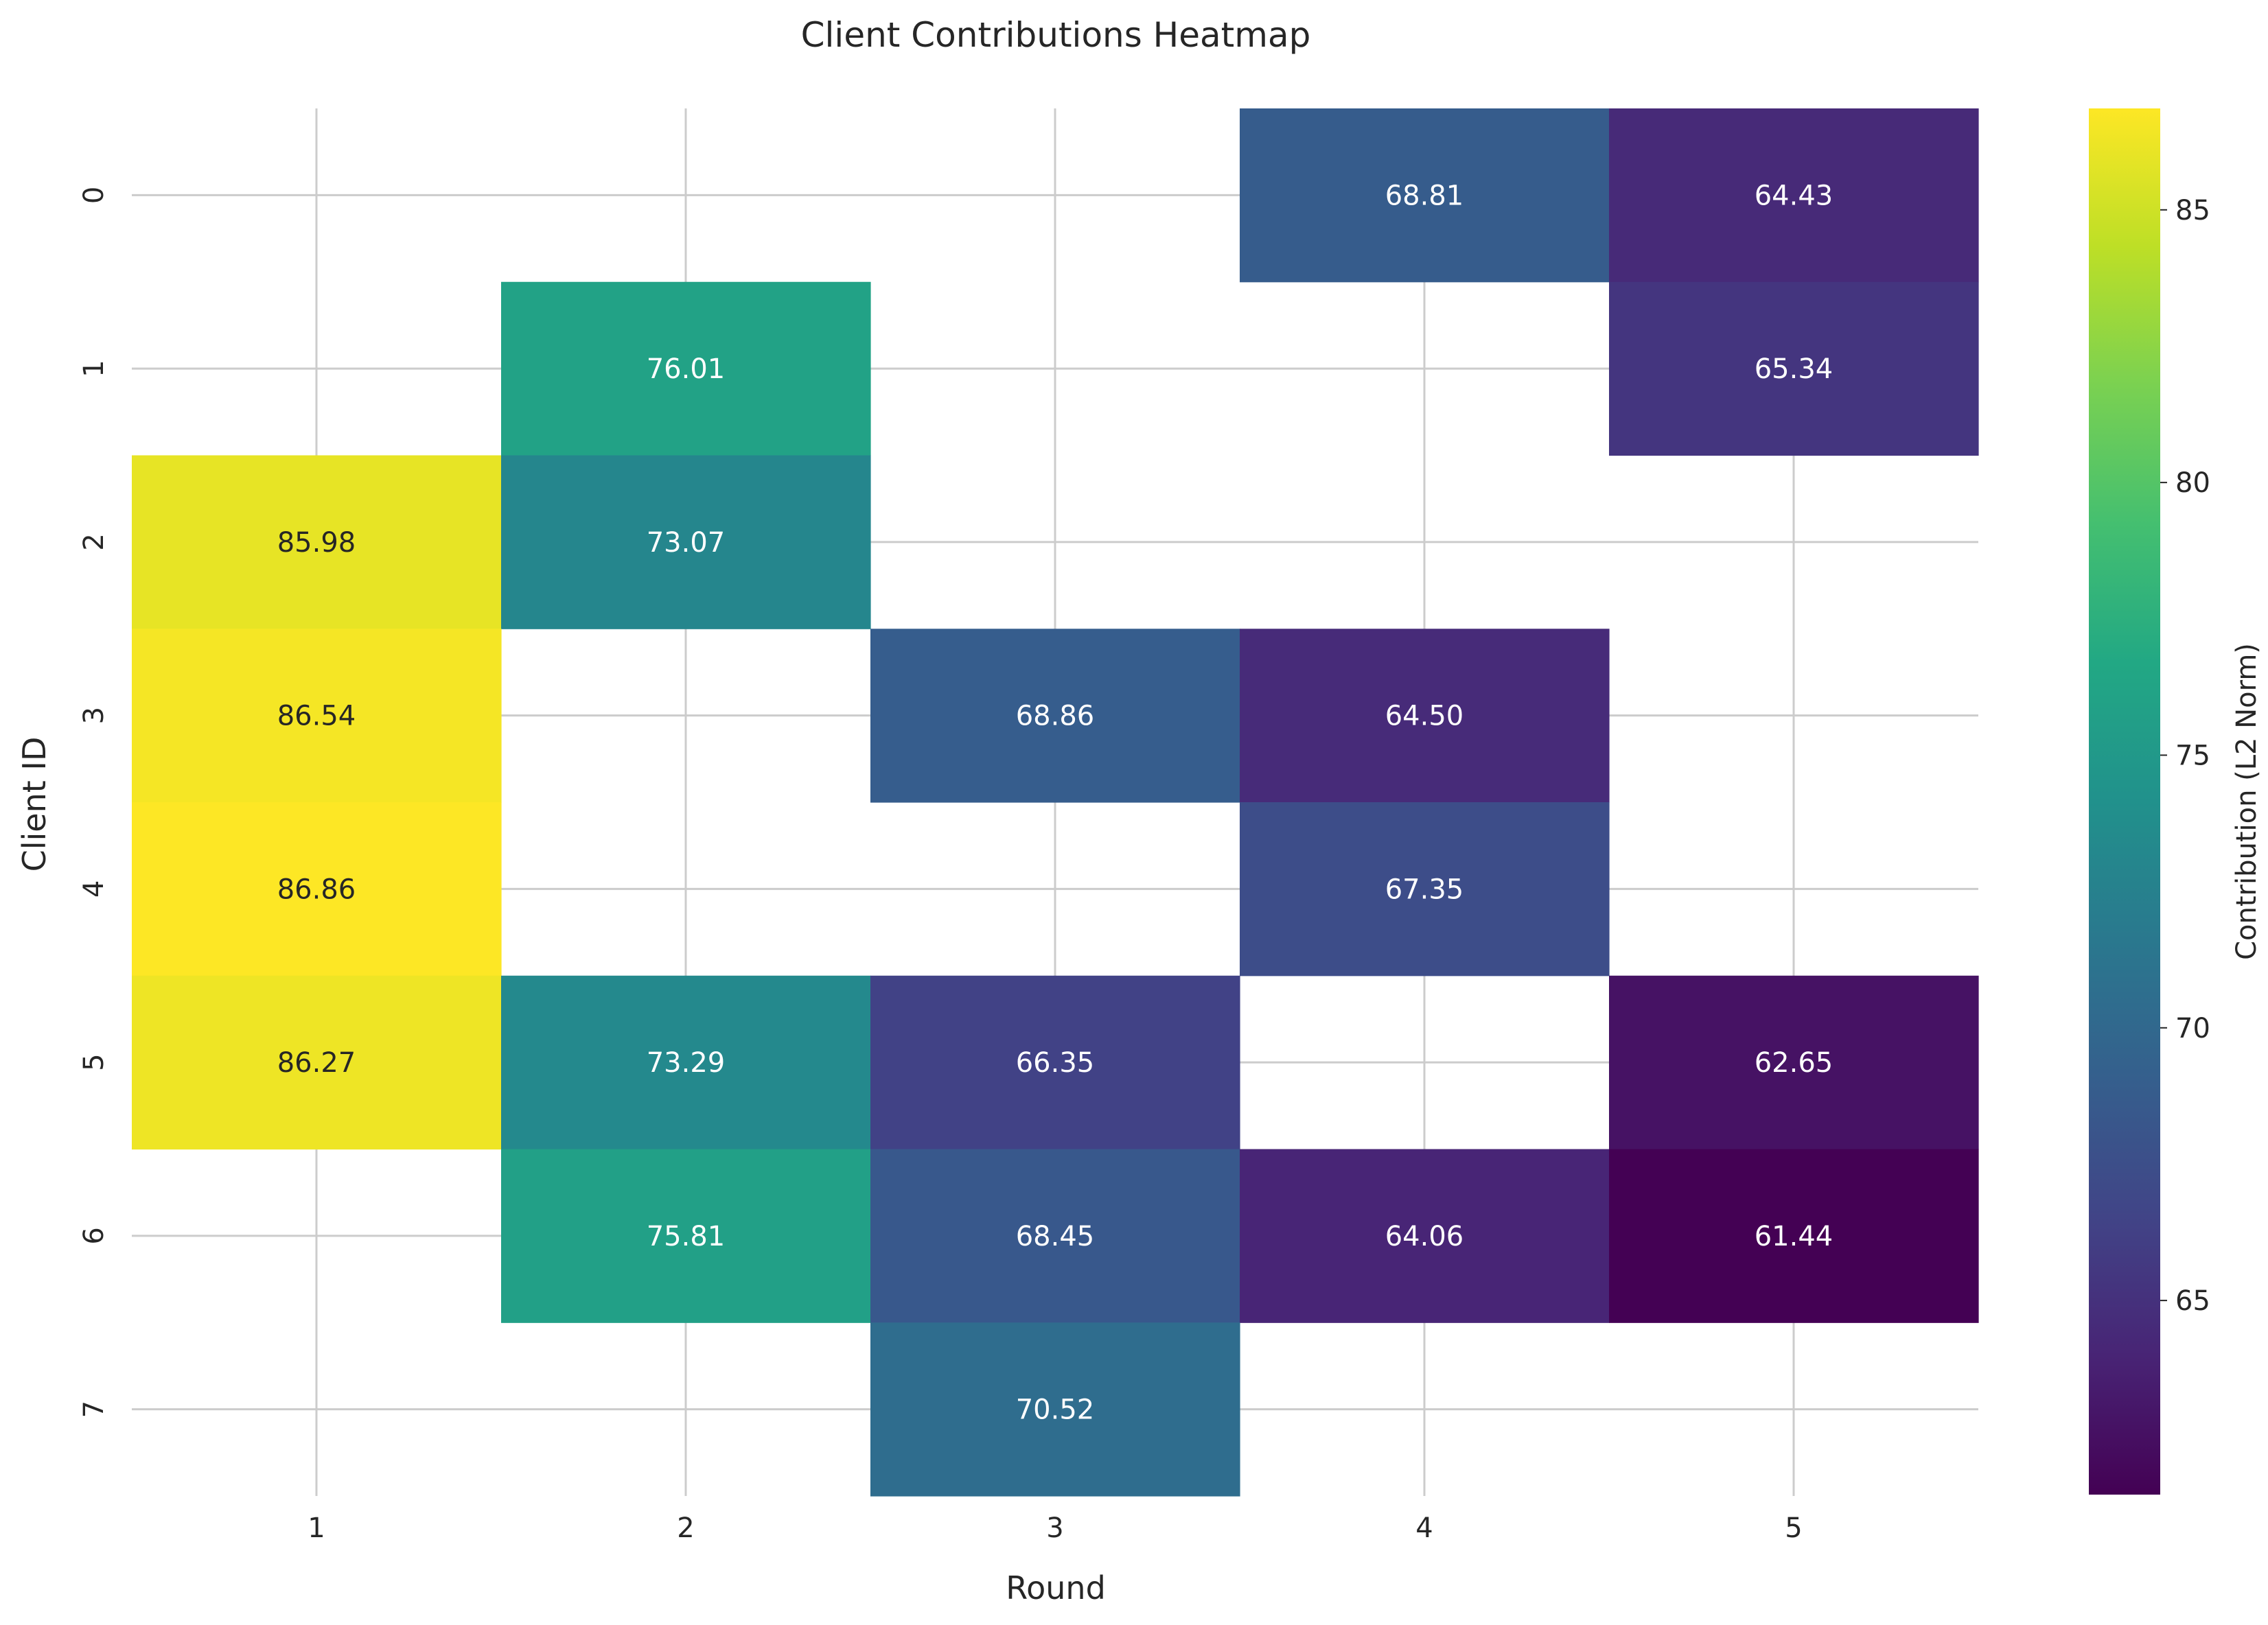 The image size is (2268, 1625). What do you see at coordinates (94, 803) in the screenshot?
I see `y-tick-labels: 0 1 2 3 4 5 6 7` at bounding box center [94, 803].